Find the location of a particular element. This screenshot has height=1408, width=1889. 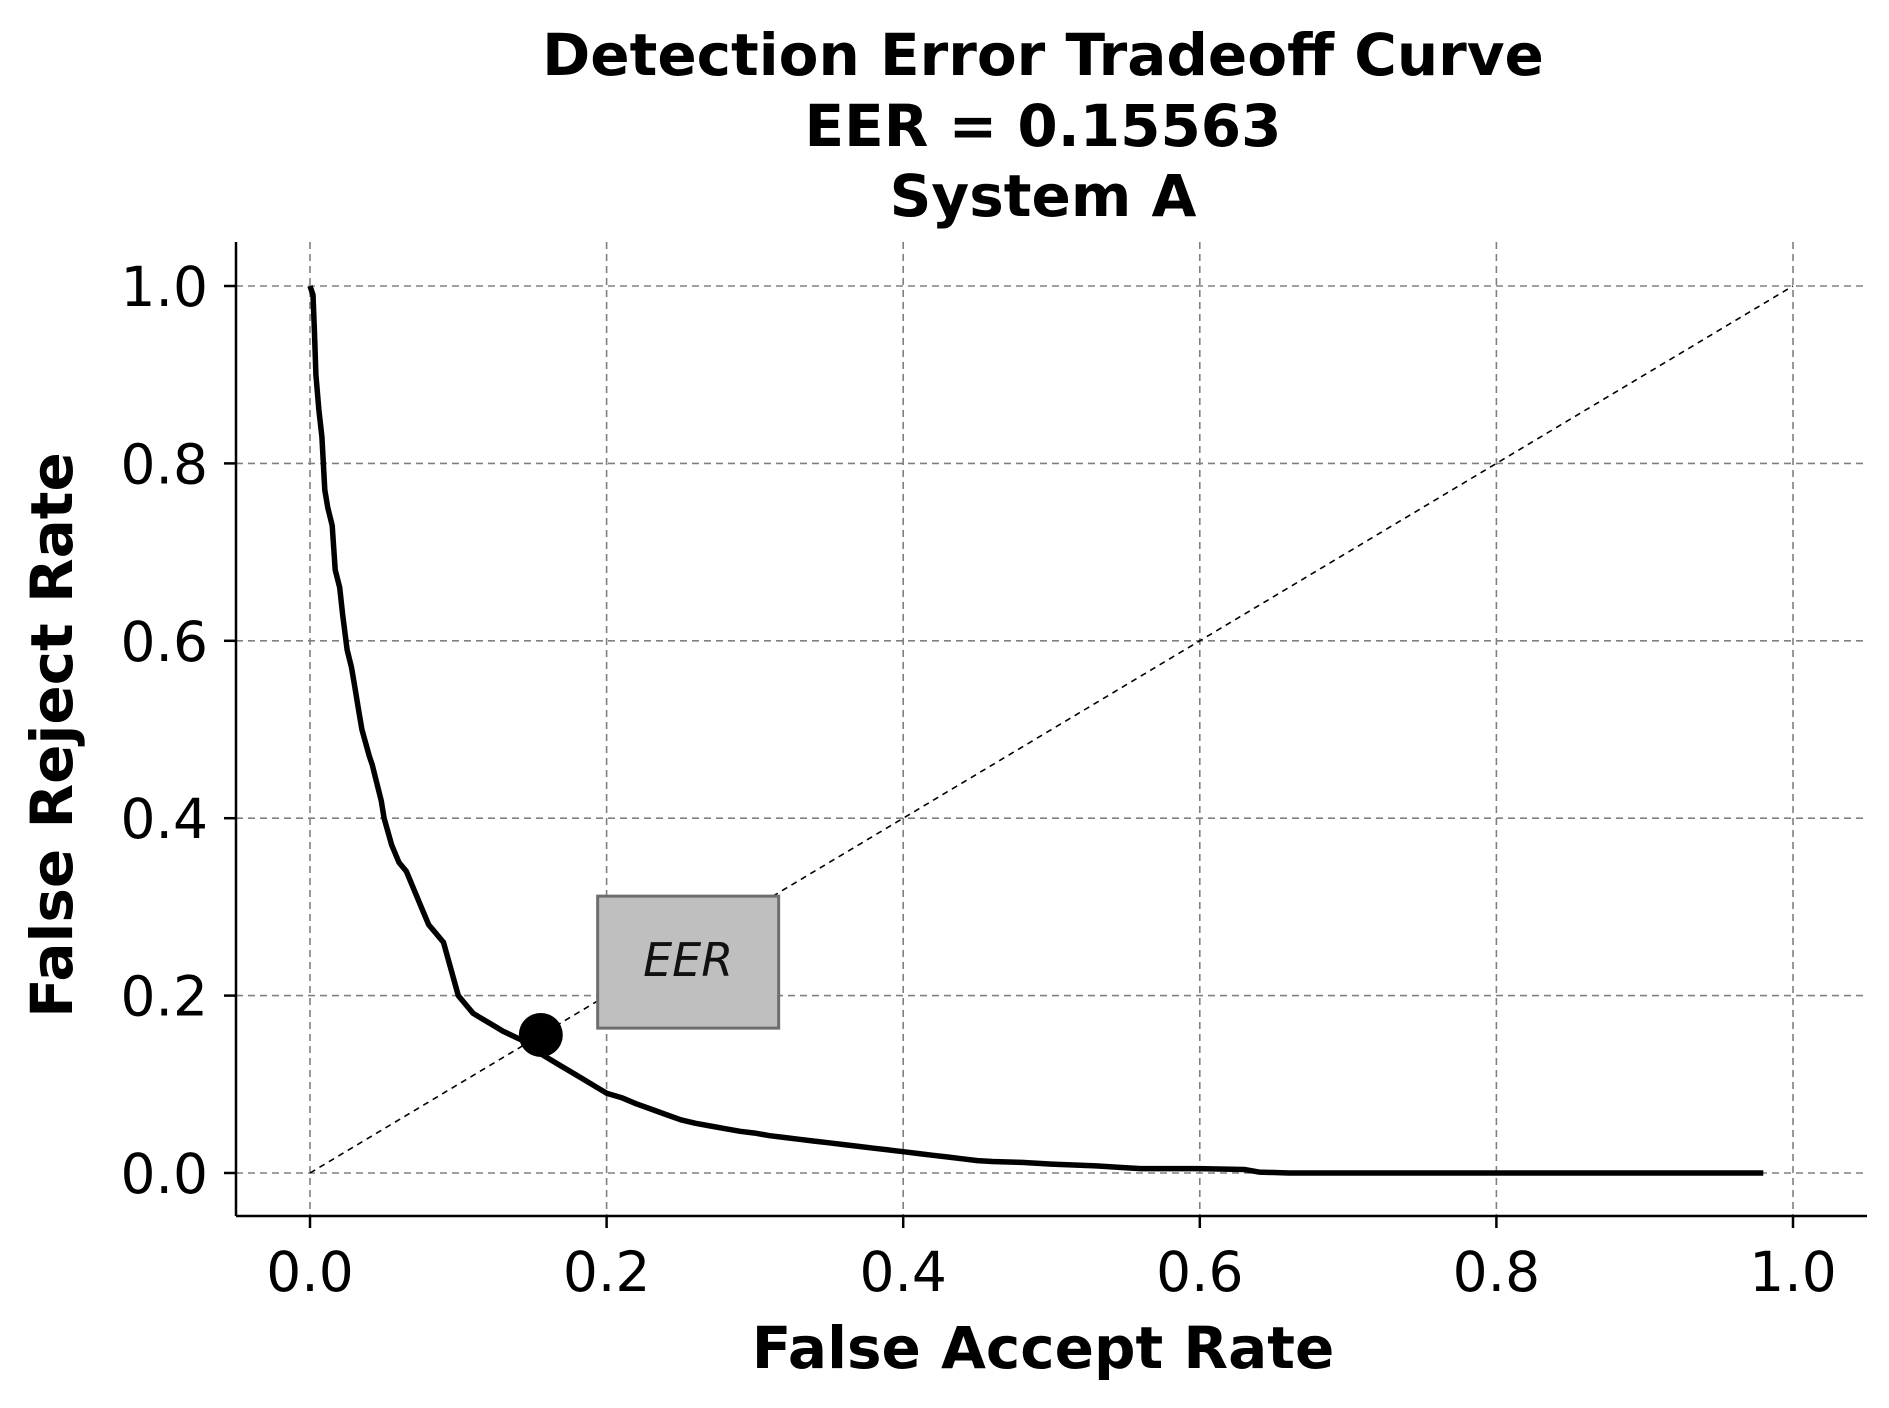

y-tick-label-2: 0.4 is located at coordinates (164, 819).